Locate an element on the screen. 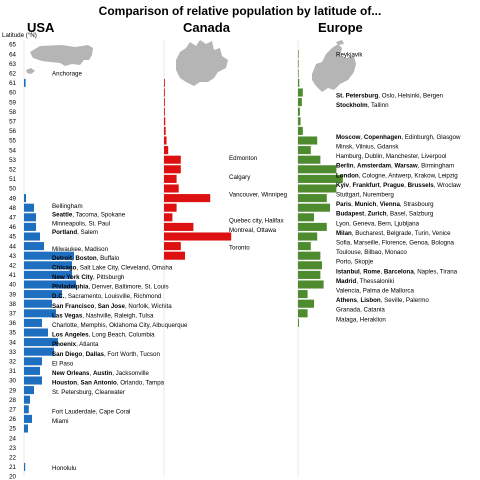 The image size is (480, 480). y-tick-label: 44 is located at coordinates (12, 246).